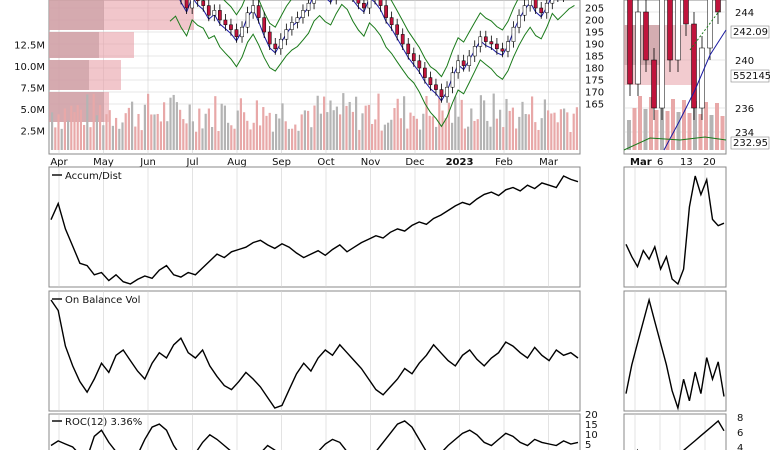 This screenshot has width=770, height=454. I want to click on roc-side-tick-label: 6, so click(740, 433).